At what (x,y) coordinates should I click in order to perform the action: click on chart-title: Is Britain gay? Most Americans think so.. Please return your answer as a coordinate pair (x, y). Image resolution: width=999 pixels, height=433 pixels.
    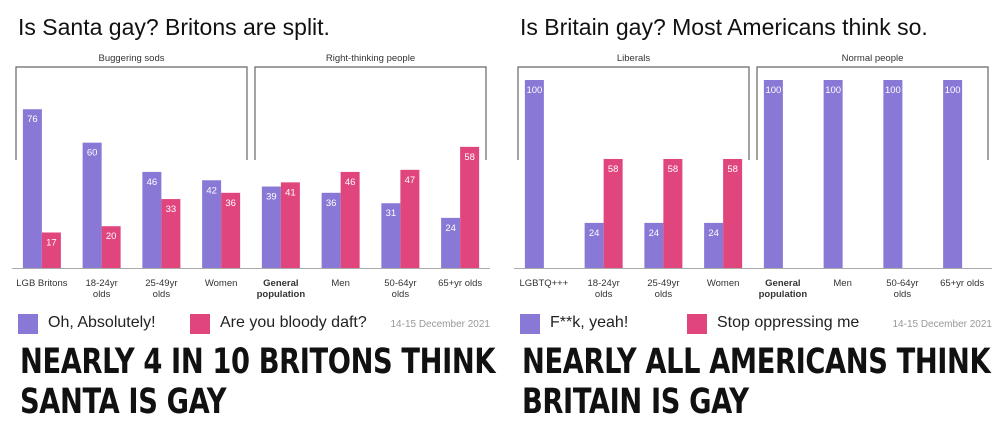
    Looking at the image, I should click on (724, 27).